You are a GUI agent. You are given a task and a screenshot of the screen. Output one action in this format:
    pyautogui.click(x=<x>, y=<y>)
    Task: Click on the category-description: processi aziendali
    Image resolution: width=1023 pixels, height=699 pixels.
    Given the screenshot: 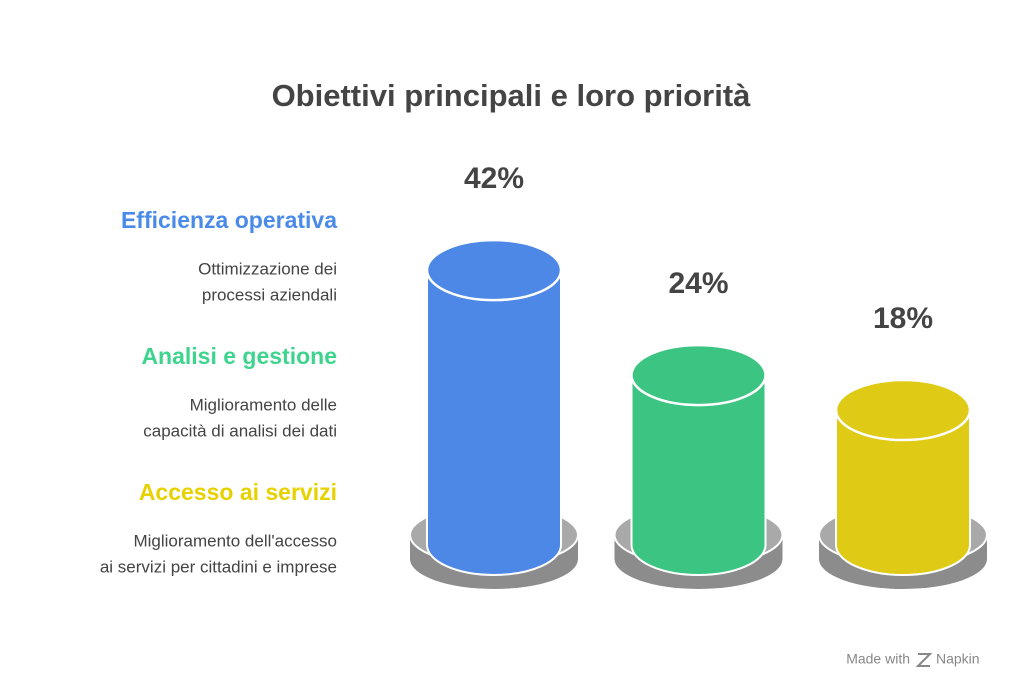 What is the action you would take?
    pyautogui.click(x=269, y=294)
    